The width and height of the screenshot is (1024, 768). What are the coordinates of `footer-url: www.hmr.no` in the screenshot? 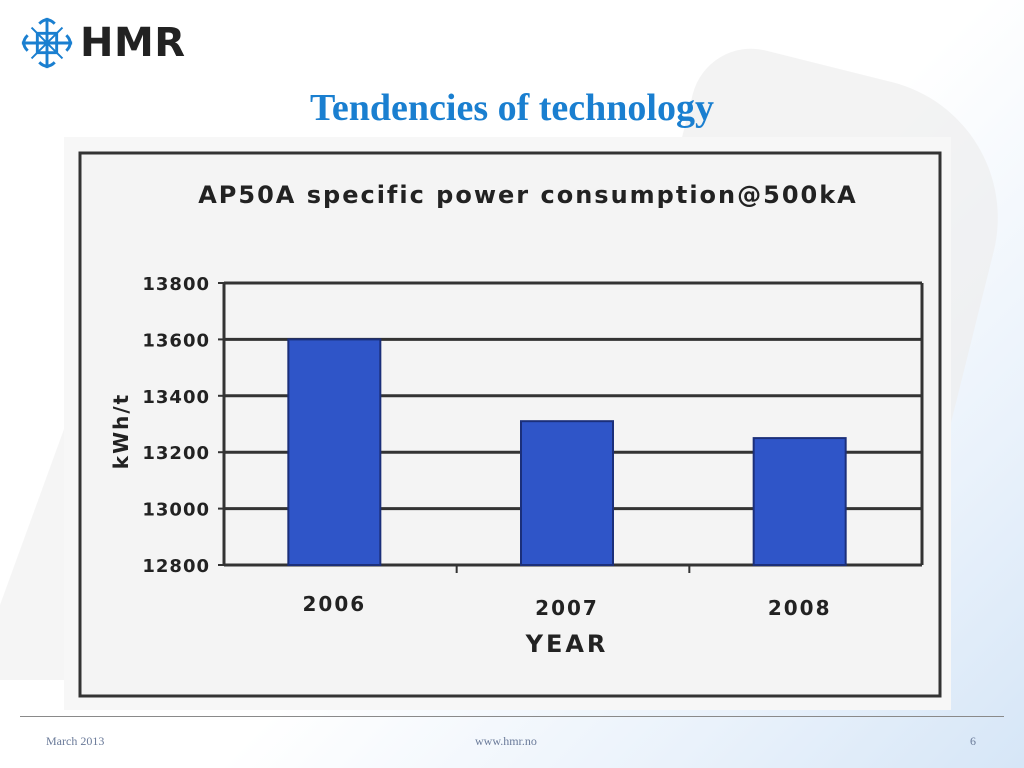 It's located at (506, 741).